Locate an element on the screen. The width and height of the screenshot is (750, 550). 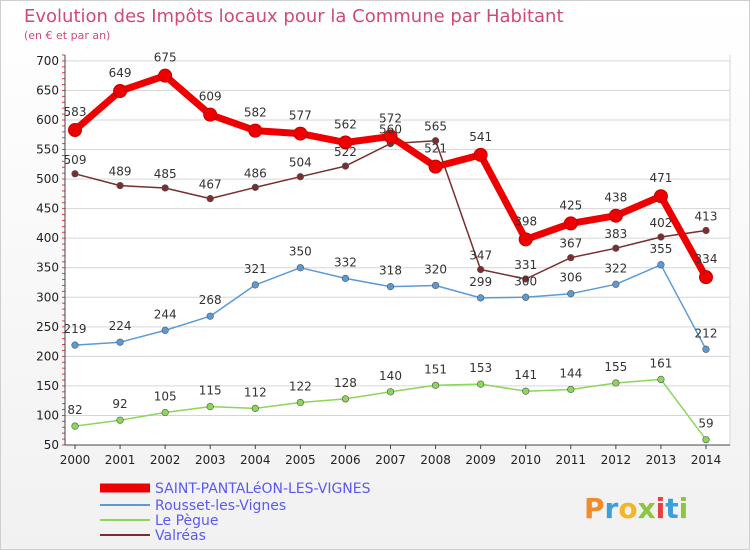
data-label: 332 is located at coordinates (345, 262).